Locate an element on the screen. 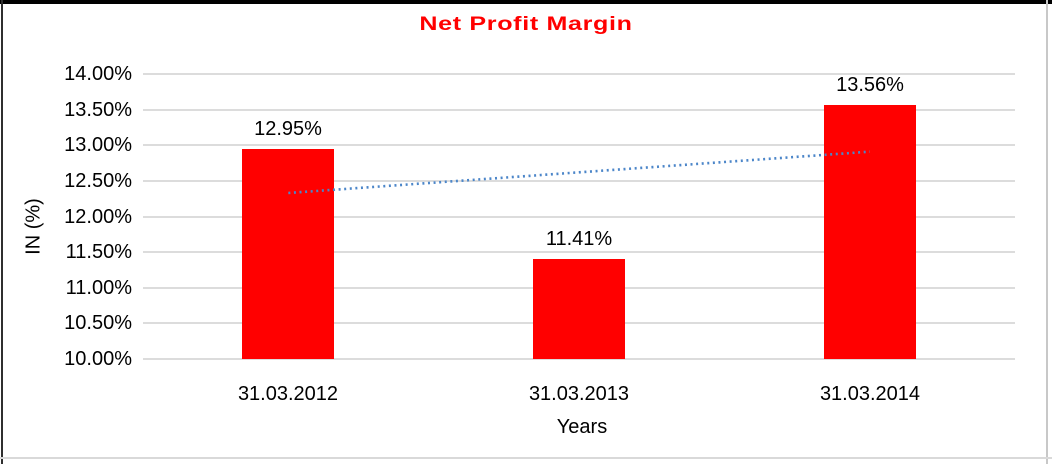 The image size is (1052, 464). y-tick-label: 11.50% is located at coordinates (98, 252).